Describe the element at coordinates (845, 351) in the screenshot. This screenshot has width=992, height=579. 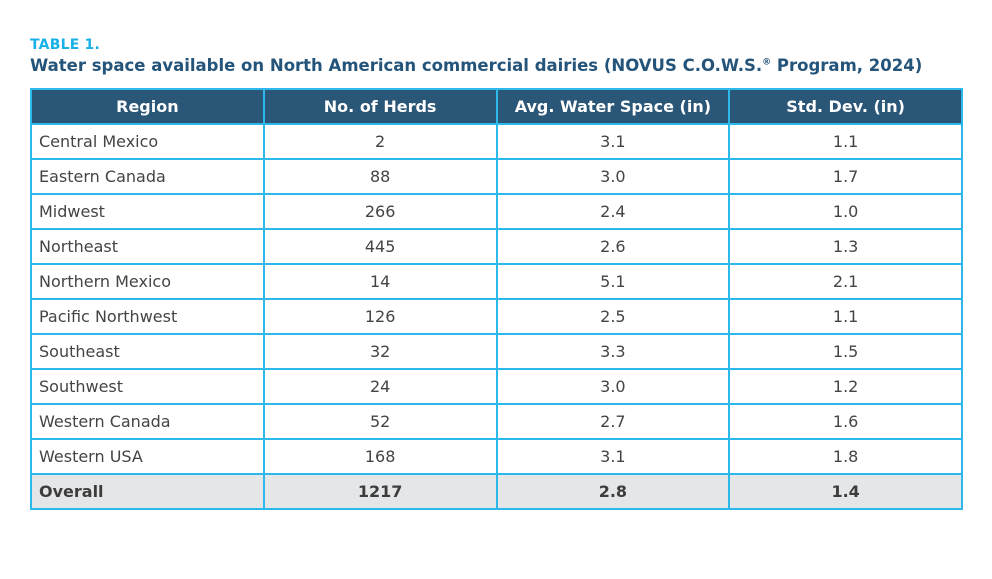
I see `cell-std-dev: 1.5` at that location.